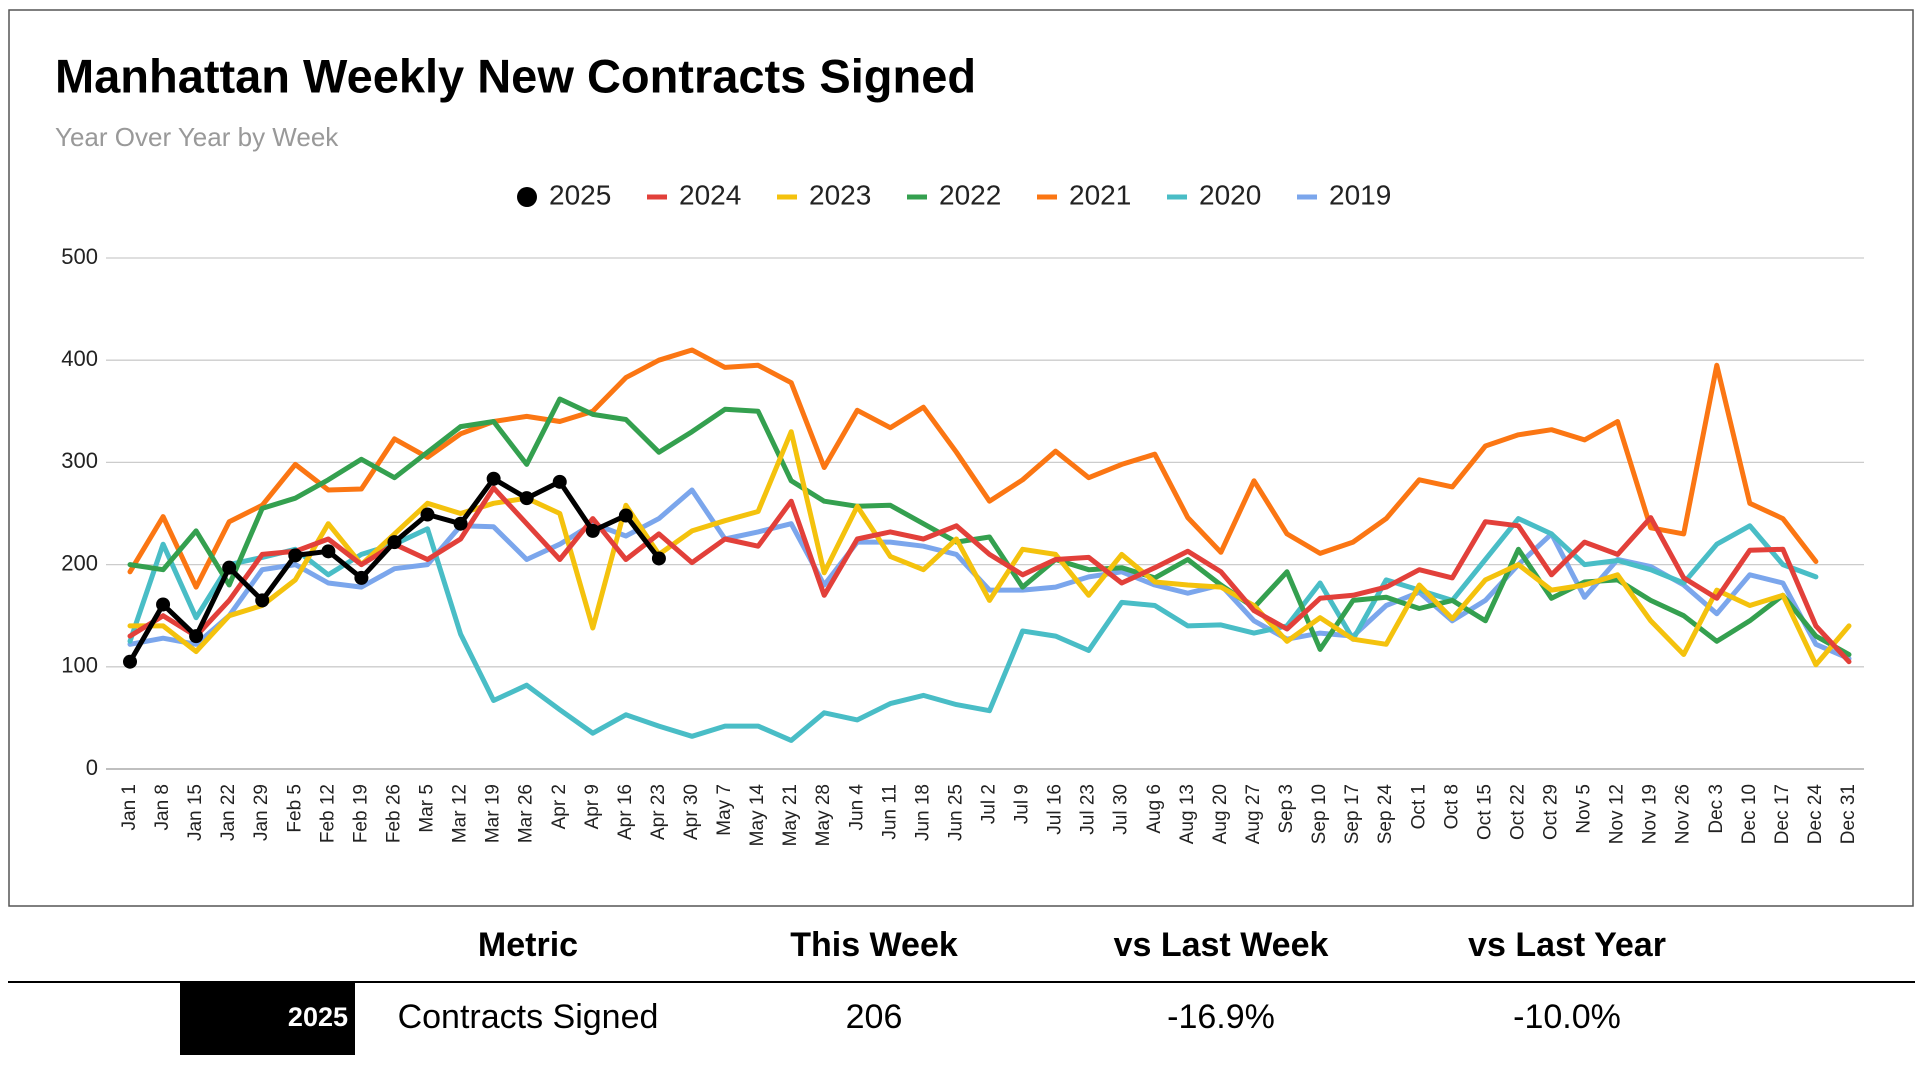 Image resolution: width=1920 pixels, height=1072 pixels. What do you see at coordinates (393, 813) in the screenshot?
I see `x-tick-label: Feb 26` at bounding box center [393, 813].